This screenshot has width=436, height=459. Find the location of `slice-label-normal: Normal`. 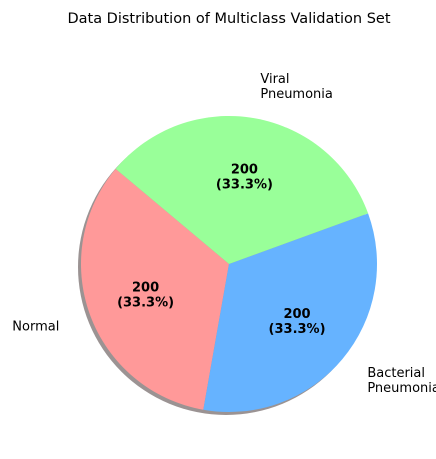

slice-label-normal: Normal is located at coordinates (35, 326).